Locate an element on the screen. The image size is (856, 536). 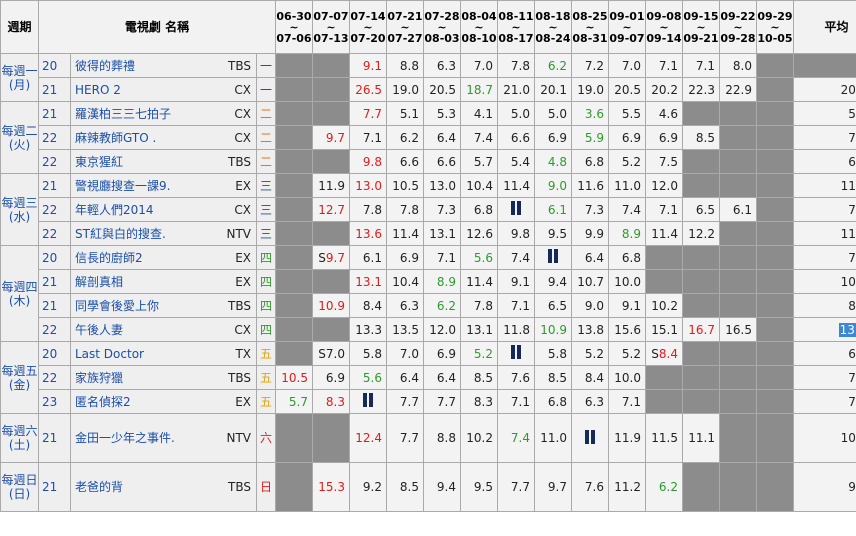
rating-cell: 8.3 is located at coordinates (479, 401).